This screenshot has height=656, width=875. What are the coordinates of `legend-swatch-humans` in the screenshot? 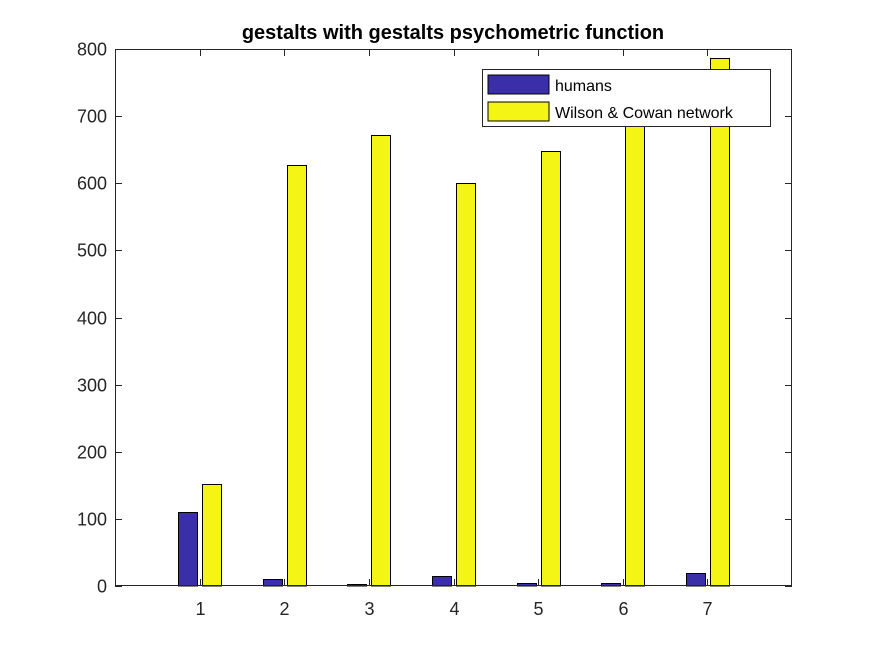 It's located at (518, 84).